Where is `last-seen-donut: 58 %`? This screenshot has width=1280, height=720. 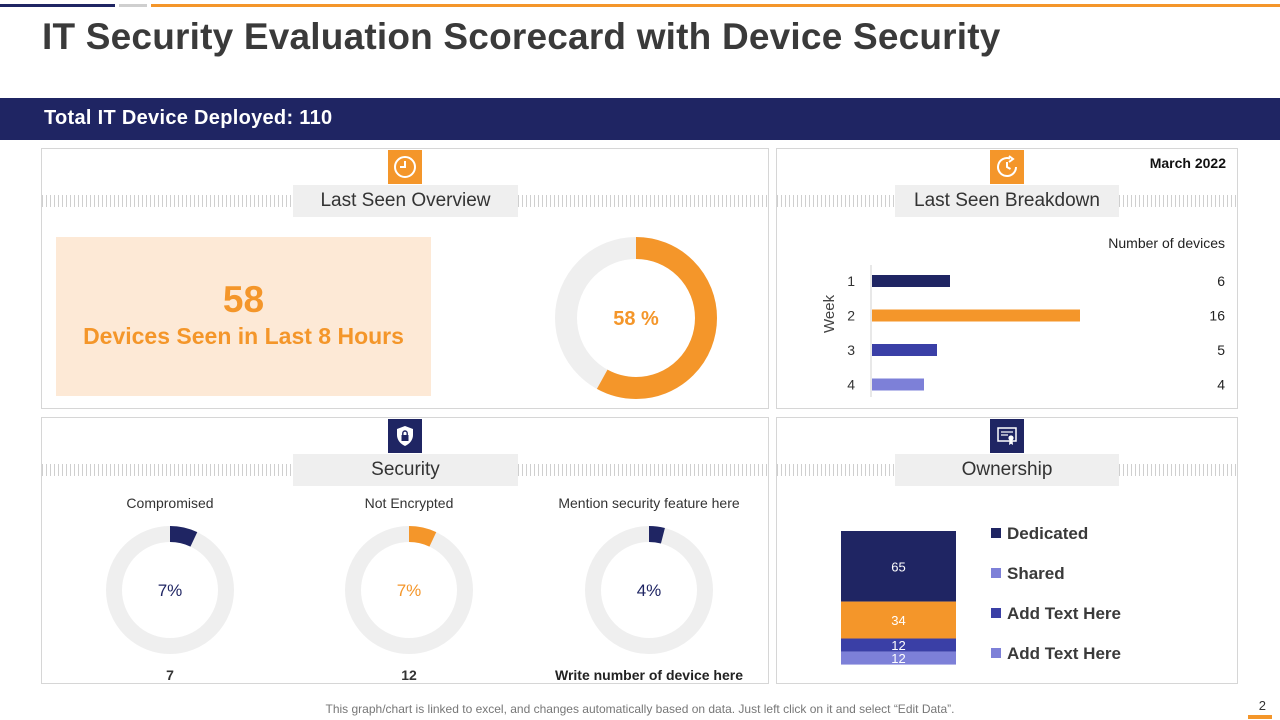
last-seen-donut: 58 % is located at coordinates (636, 318).